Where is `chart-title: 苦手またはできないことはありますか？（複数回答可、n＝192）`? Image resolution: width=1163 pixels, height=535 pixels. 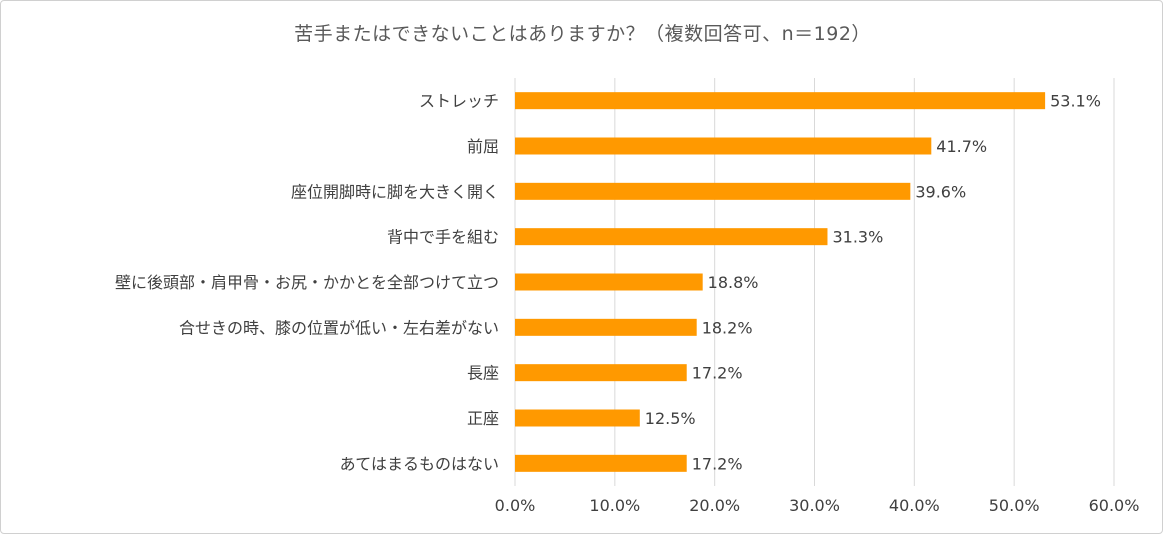
chart-title: 苦手またはできないことはありますか？（複数回答可、n＝192） is located at coordinates (582, 34).